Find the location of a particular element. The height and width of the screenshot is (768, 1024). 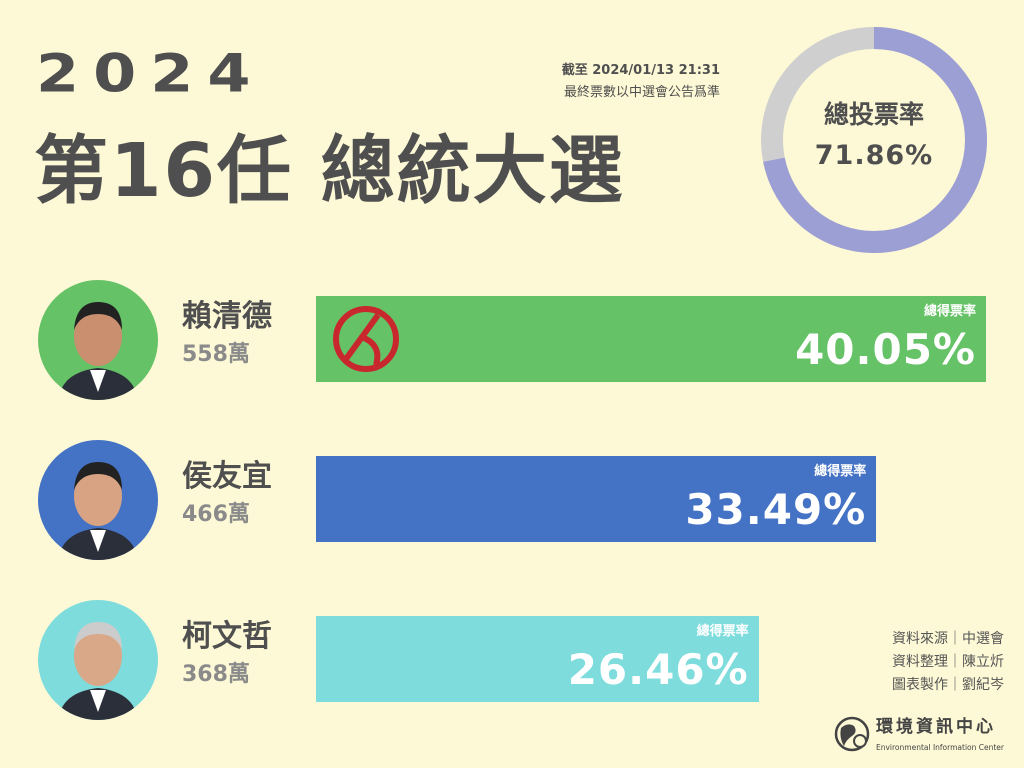

year-heading: 2024 is located at coordinates (150, 73).